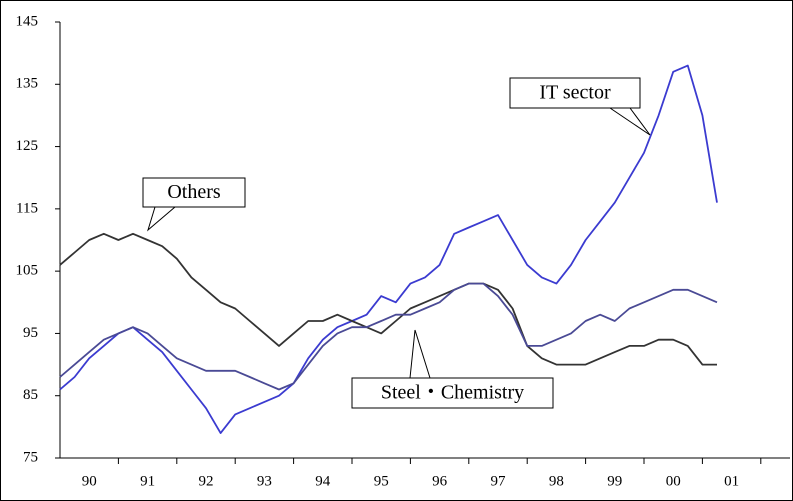  I want to click on y-tick-label: 135, so click(27, 84).